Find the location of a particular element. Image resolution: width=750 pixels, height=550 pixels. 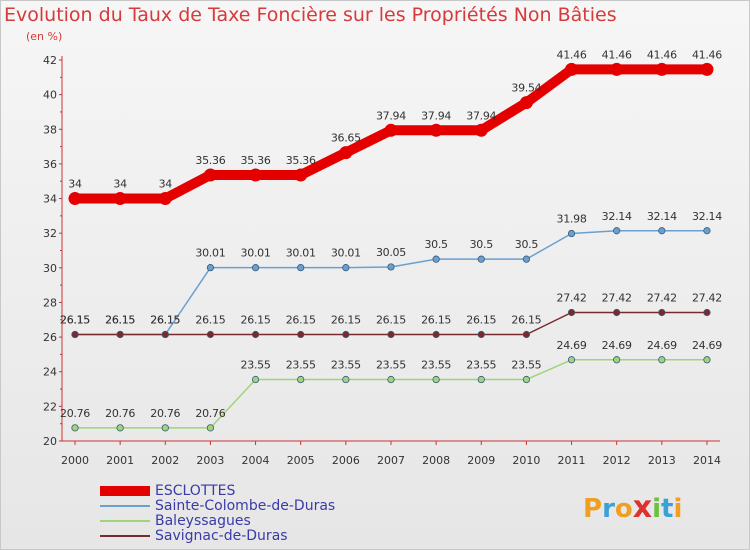

x-tick-label: 2000 is located at coordinates (75, 460).